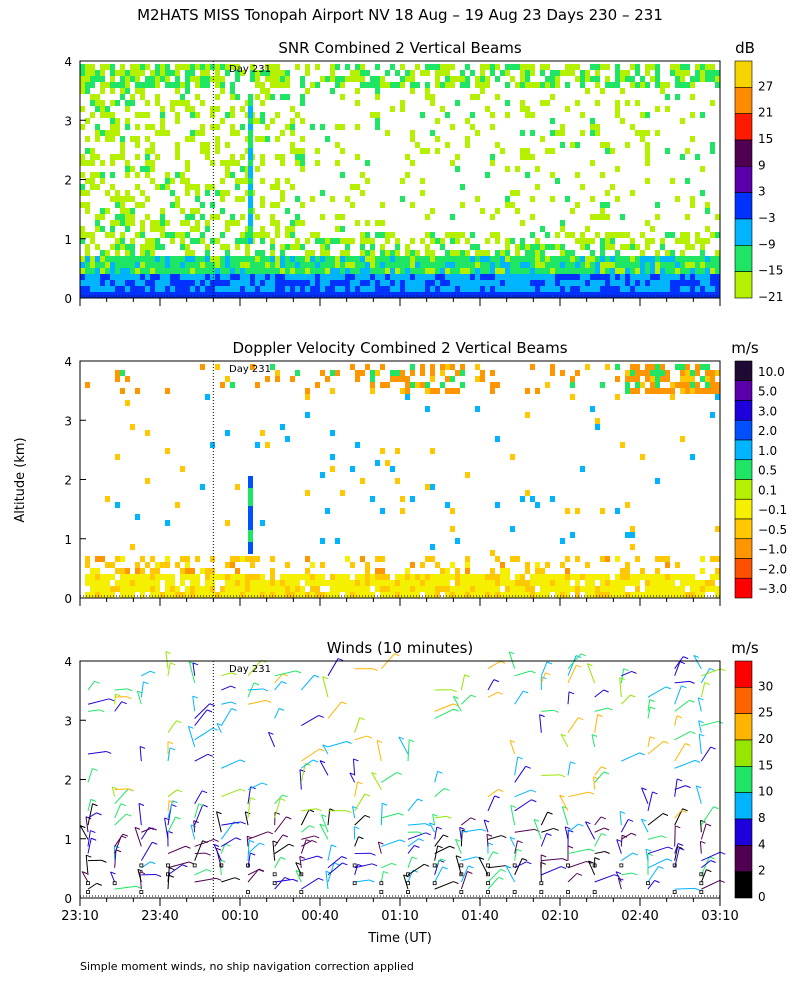 The height and width of the screenshot is (1000, 800). I want to click on colorbar-label: −0.5, so click(772, 530).